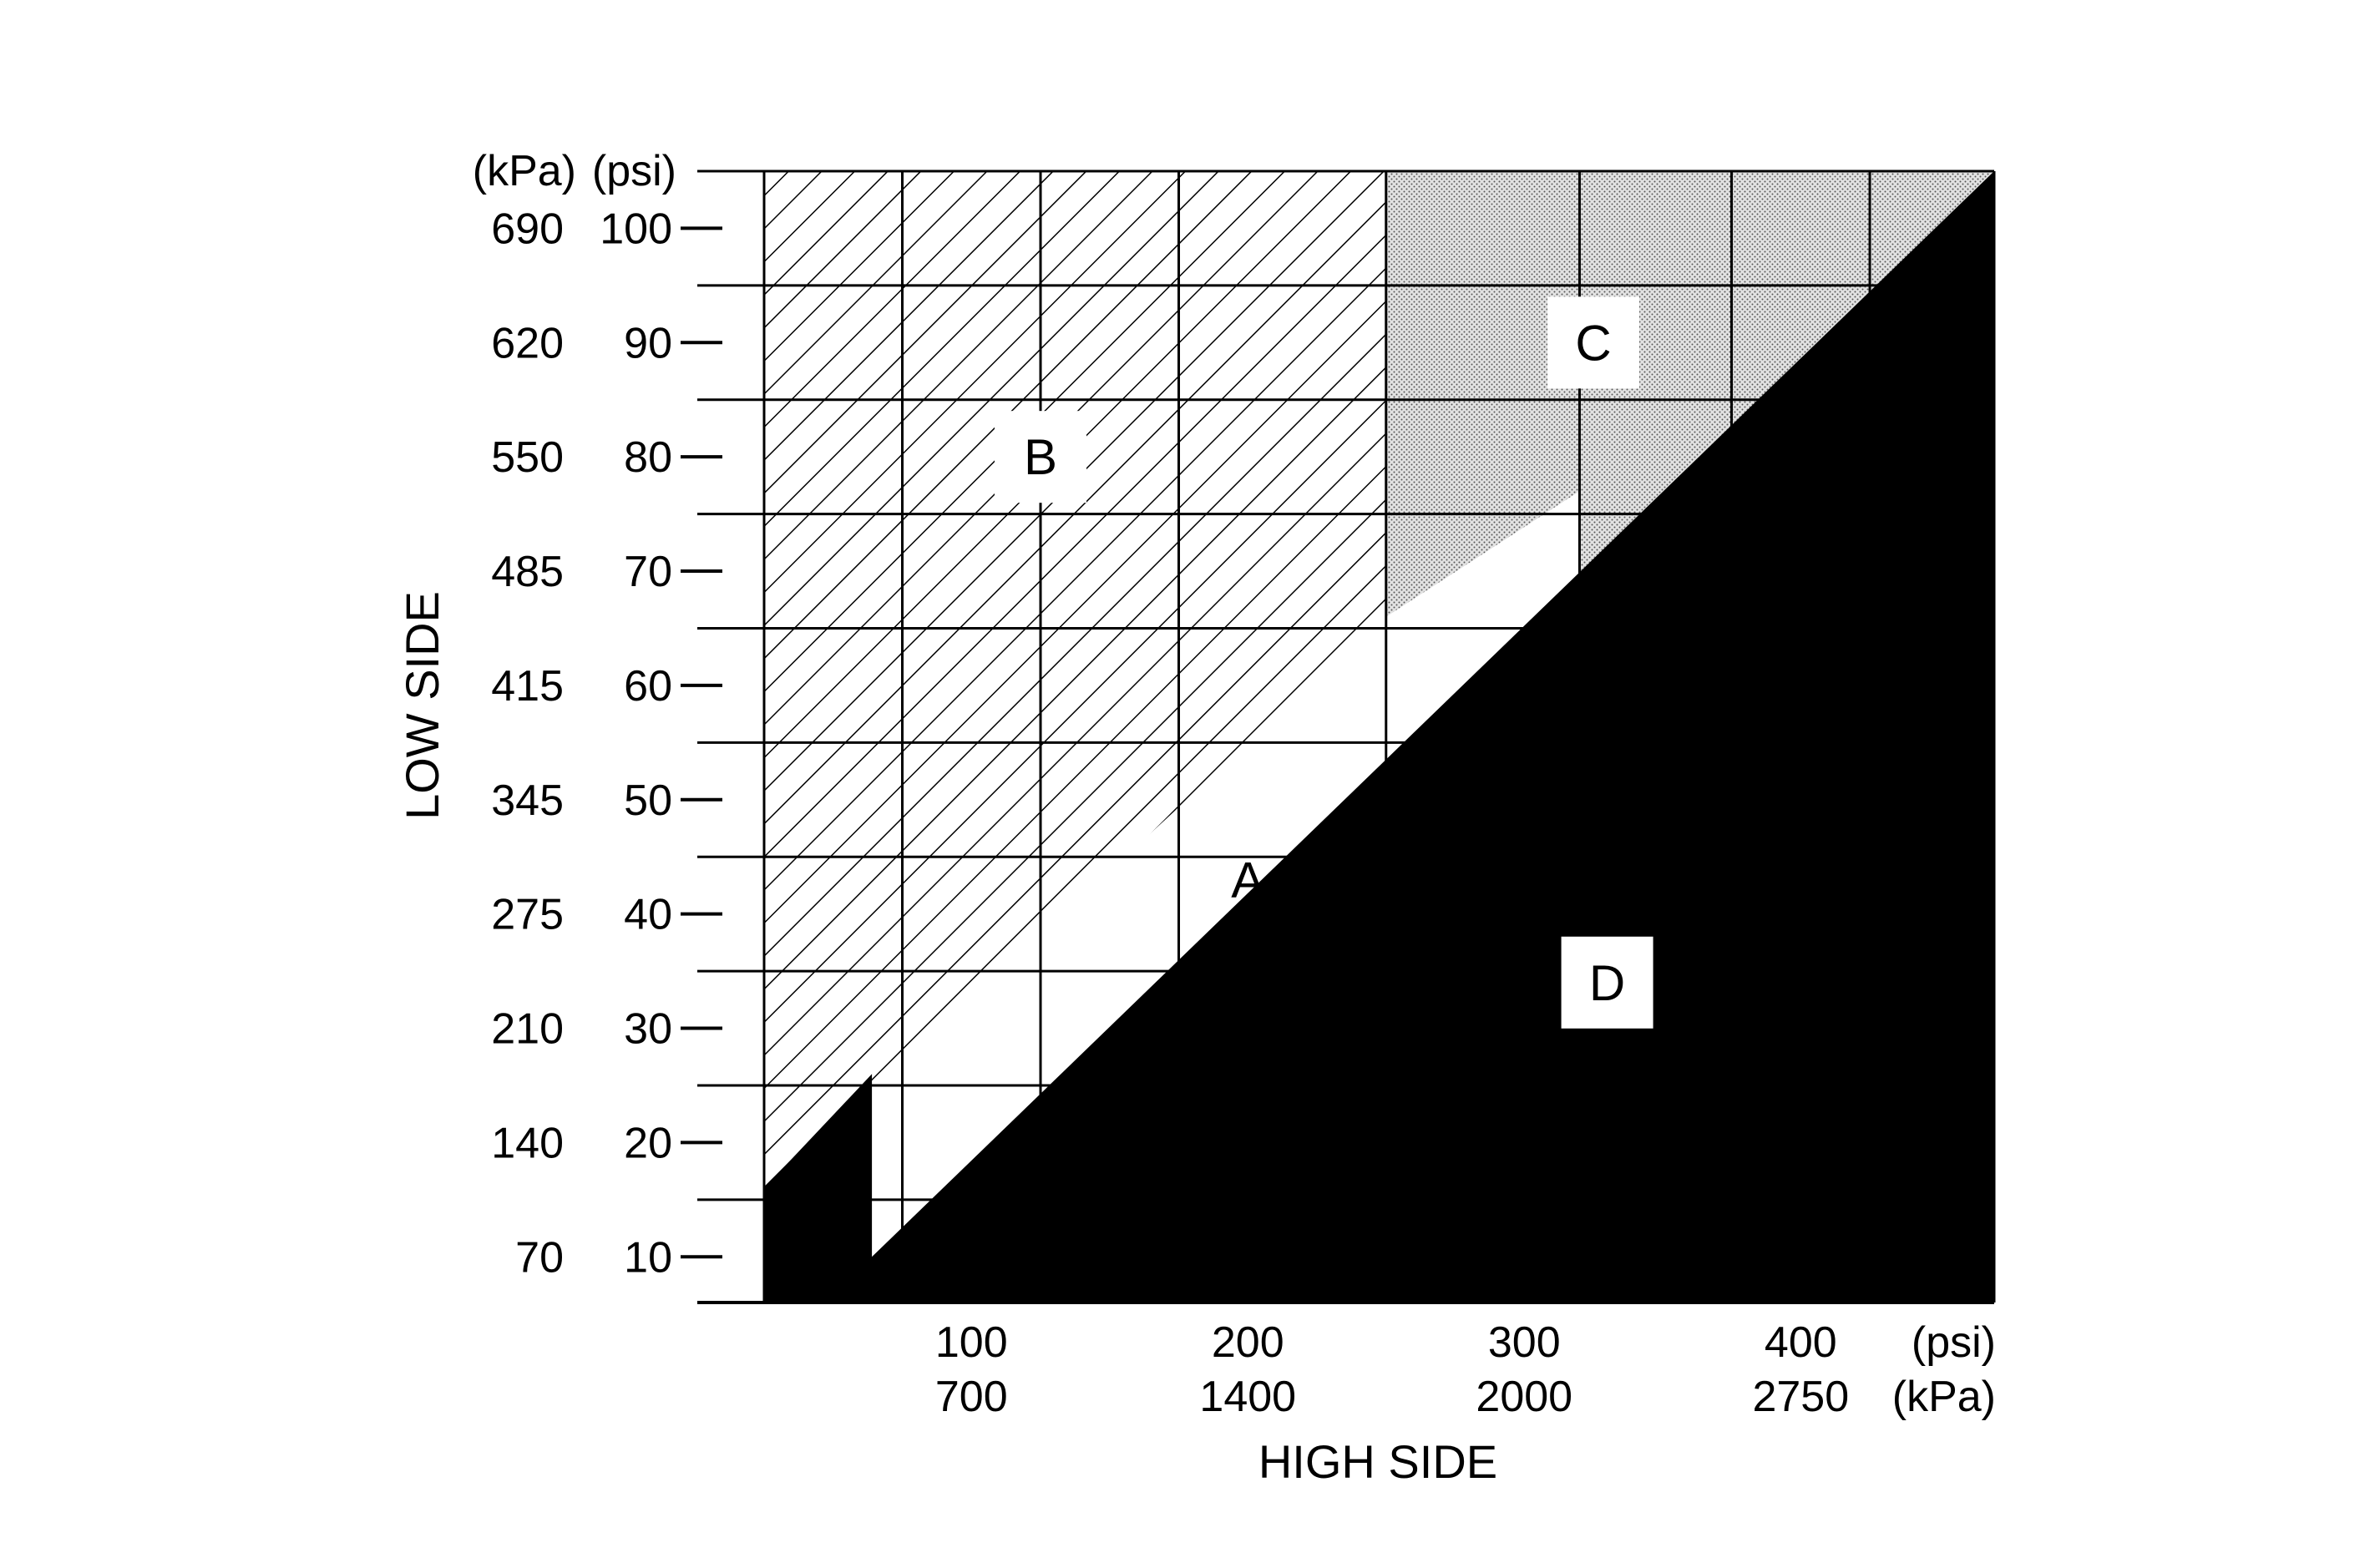 The height and width of the screenshot is (1558, 2380). What do you see at coordinates (648, 687) in the screenshot?
I see `y-tick-label-psi-60: 60` at bounding box center [648, 687].